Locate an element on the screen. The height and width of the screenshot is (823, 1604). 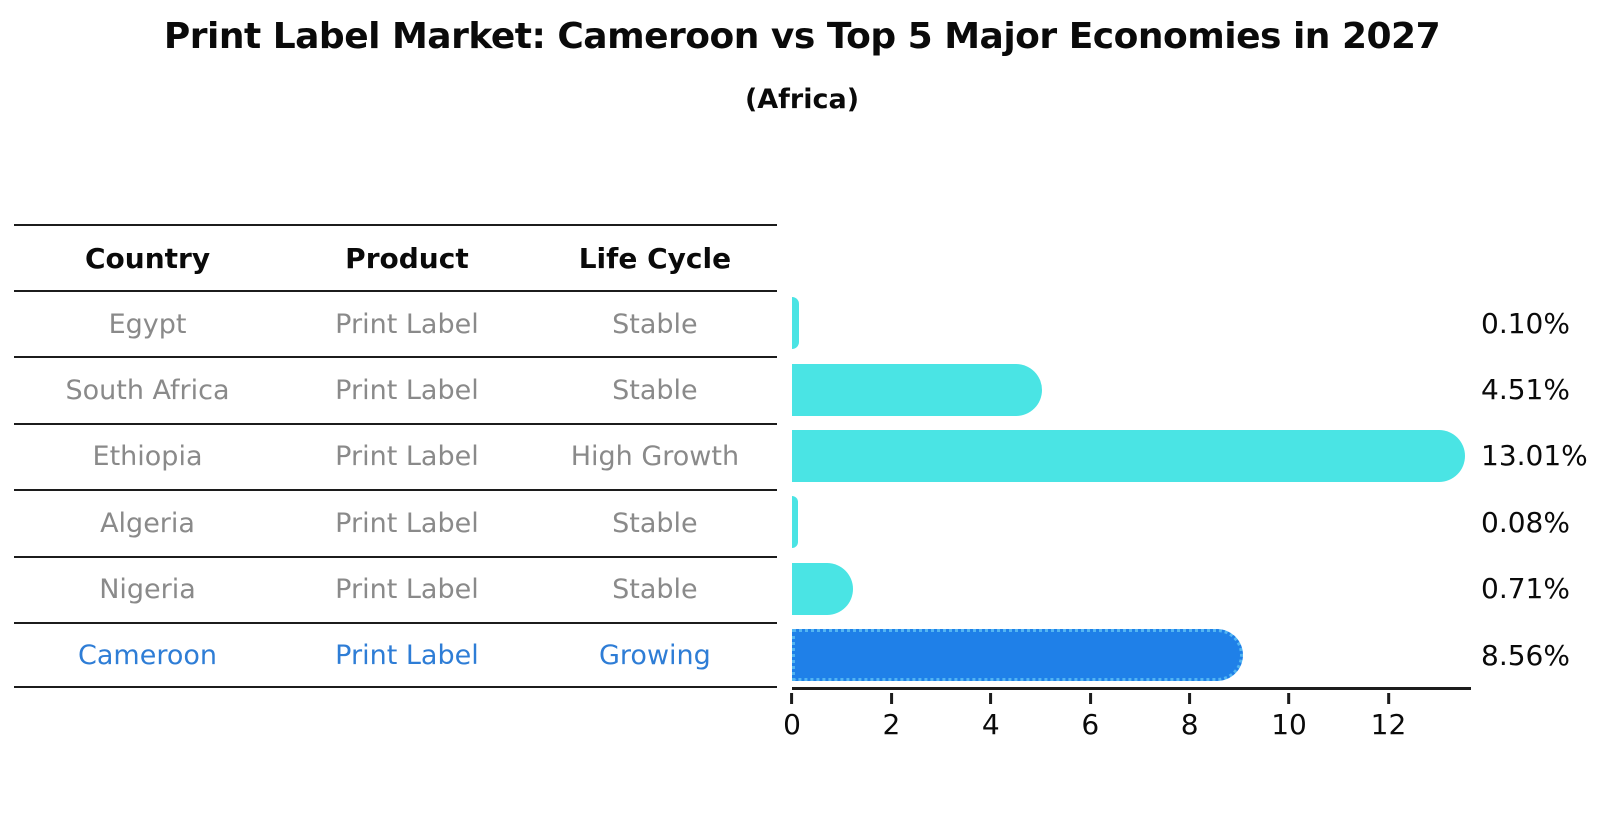
value-label-cameroon: 8.56% is located at coordinates (1525, 655).